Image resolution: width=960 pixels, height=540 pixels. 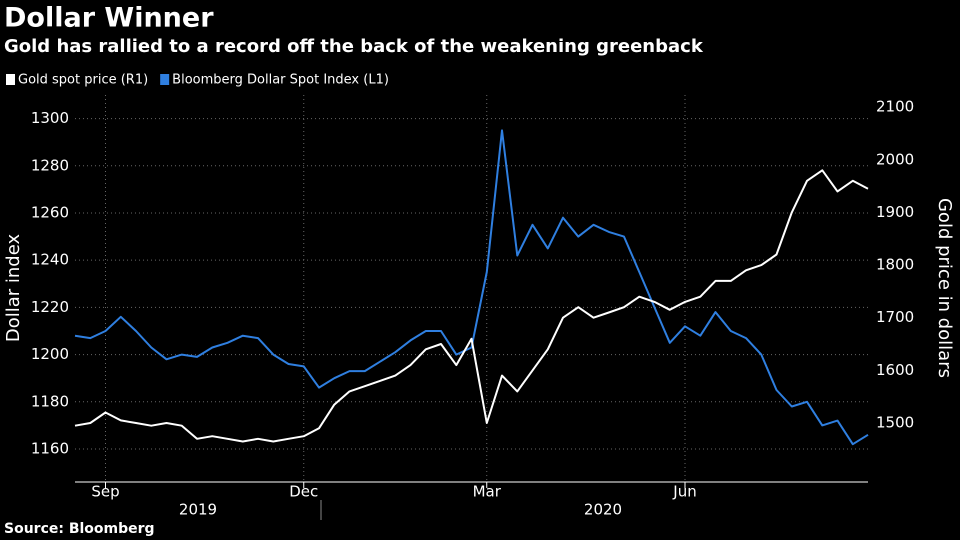 What do you see at coordinates (303, 492) in the screenshot?
I see `x-tick-label: Dec` at bounding box center [303, 492].